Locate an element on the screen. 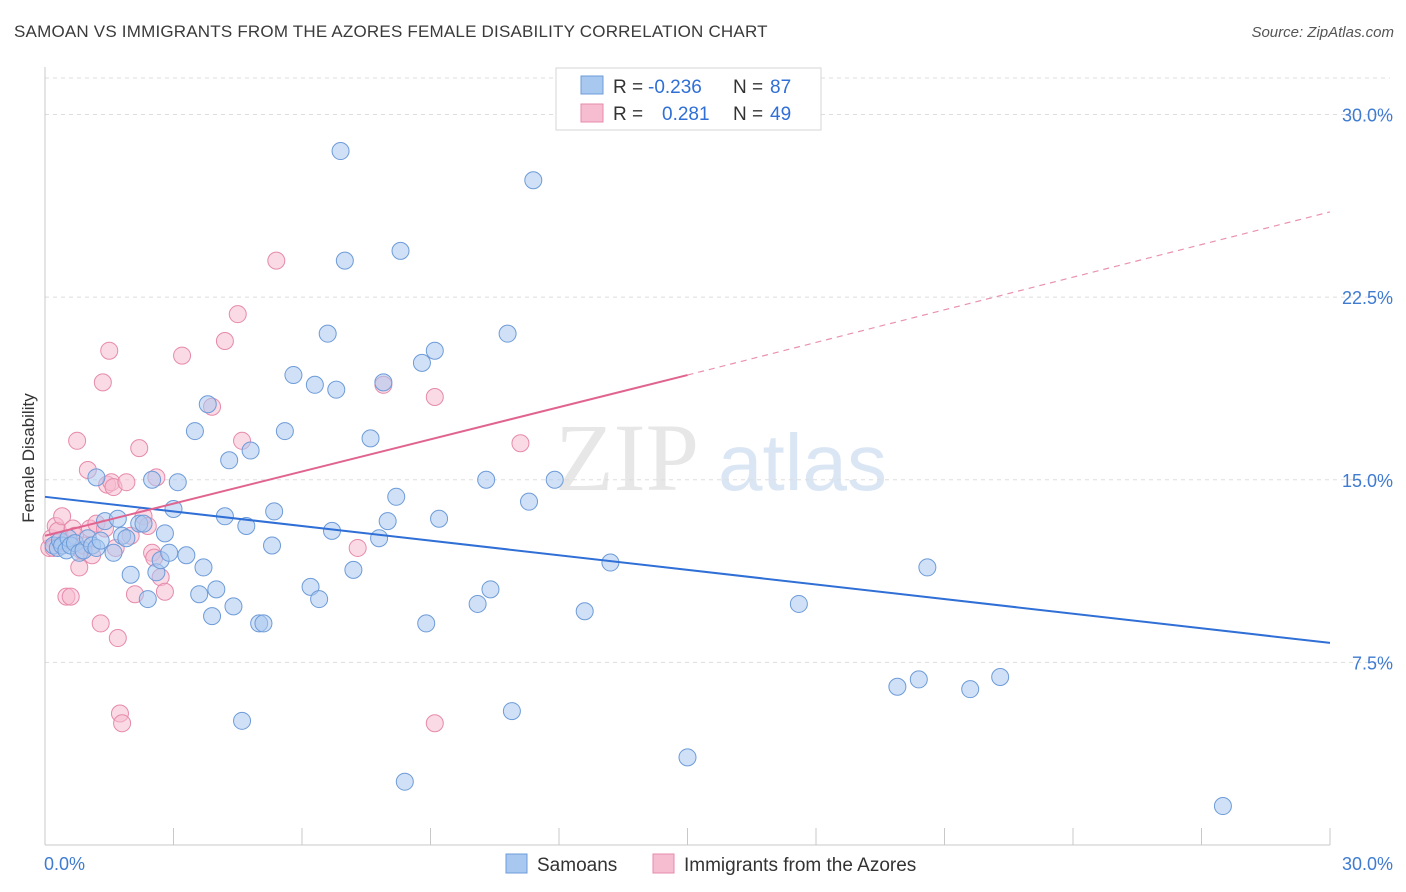 This screenshot has width=1406, height=892. bottom-legend-swatch-azores is located at coordinates (663, 863).